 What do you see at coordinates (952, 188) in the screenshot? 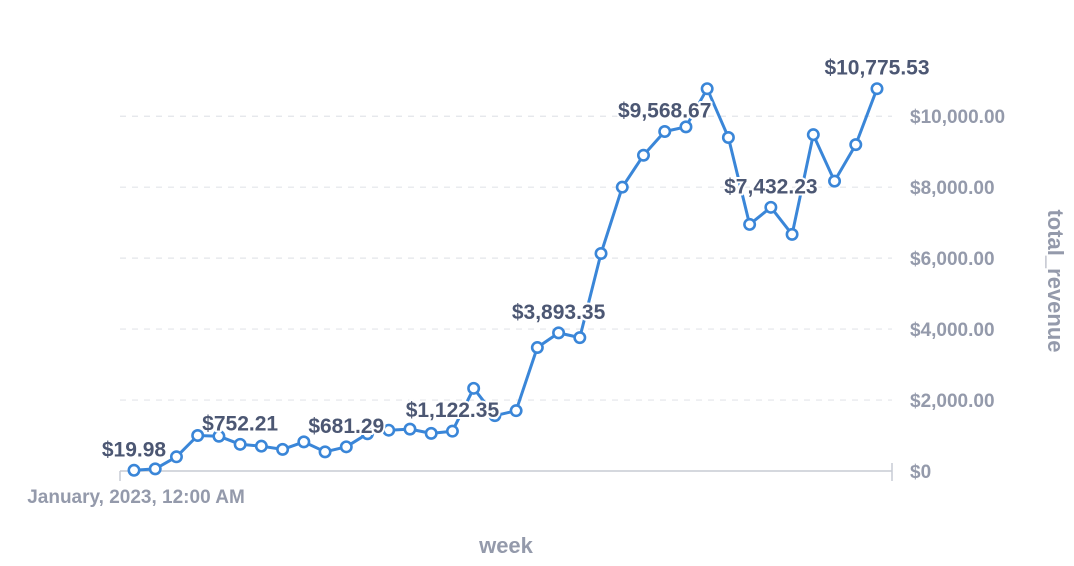
I see `y-tick-label: $8,000.00` at bounding box center [952, 188].